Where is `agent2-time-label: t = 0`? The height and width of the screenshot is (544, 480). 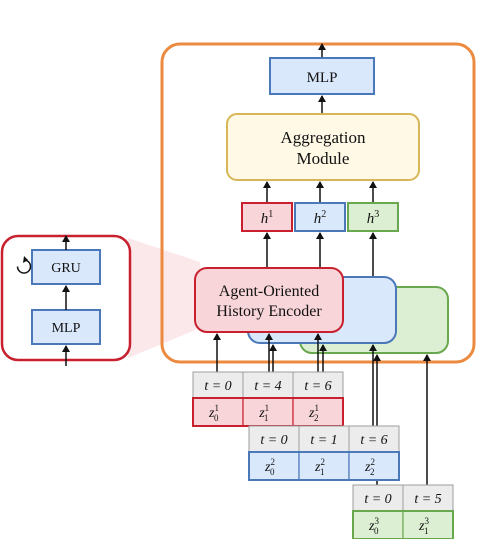
agent2-time-label: t = 0 is located at coordinates (273, 440).